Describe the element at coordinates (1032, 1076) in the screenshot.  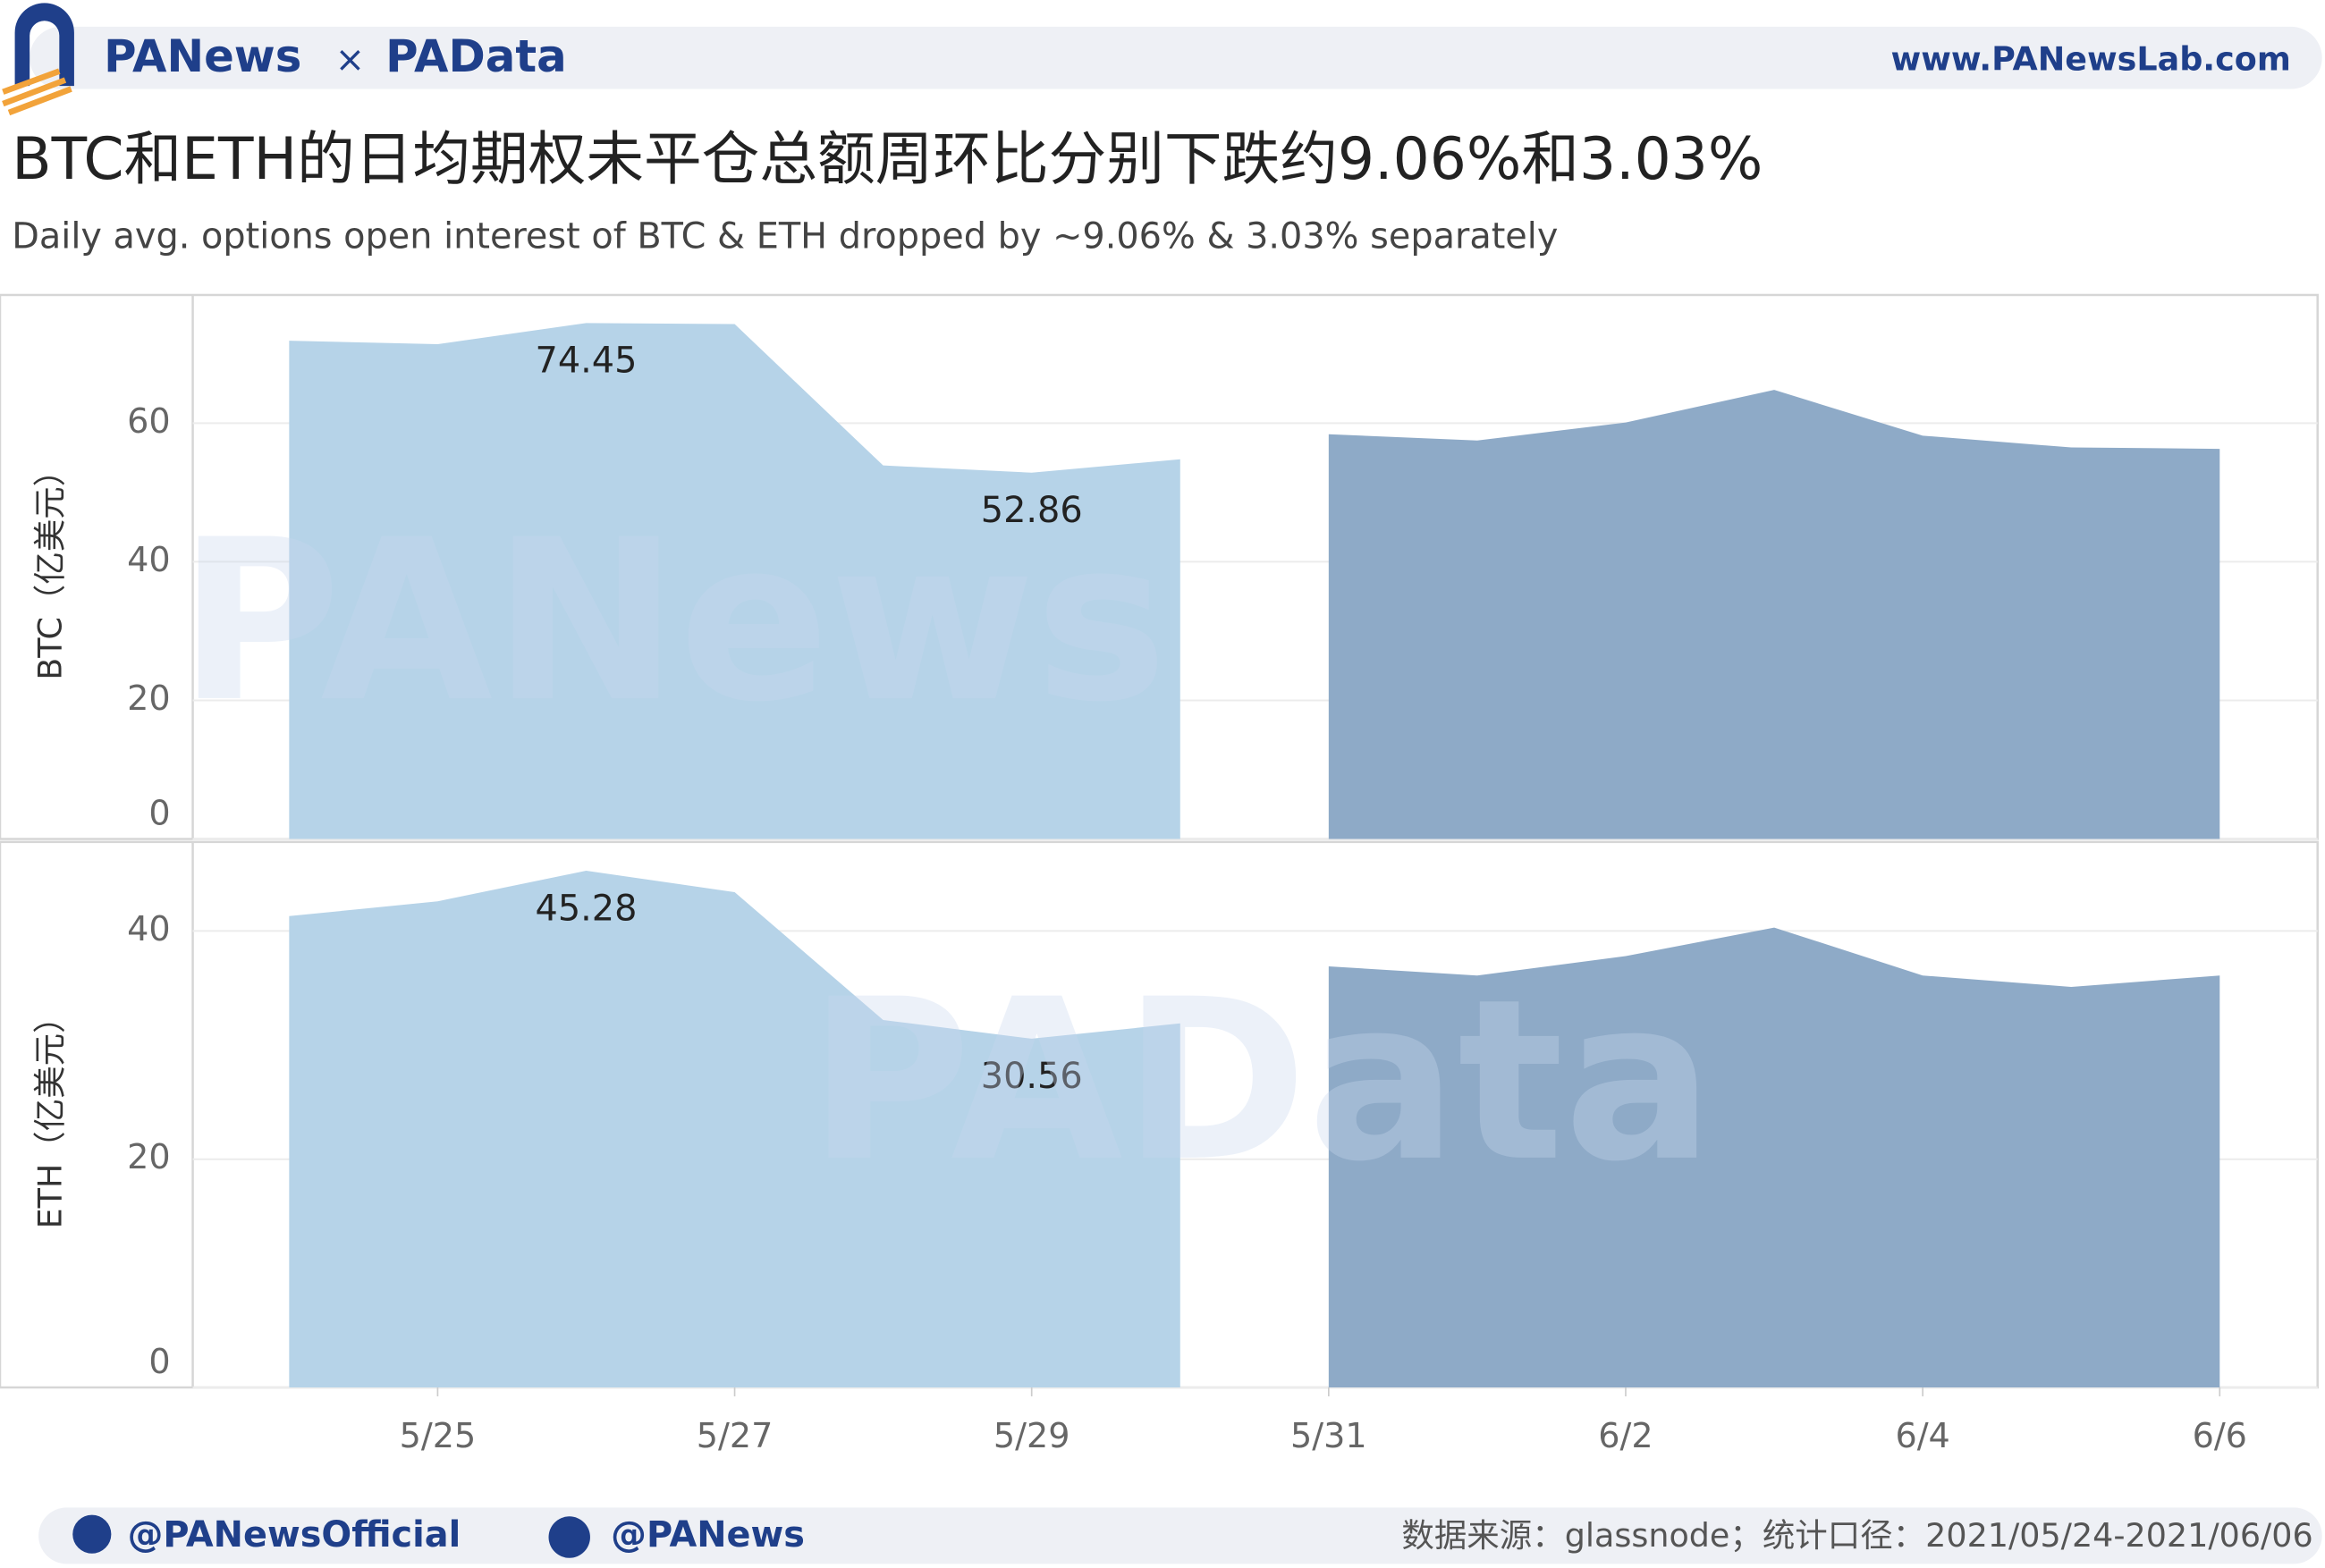
I see `data-label: 30.56` at that location.